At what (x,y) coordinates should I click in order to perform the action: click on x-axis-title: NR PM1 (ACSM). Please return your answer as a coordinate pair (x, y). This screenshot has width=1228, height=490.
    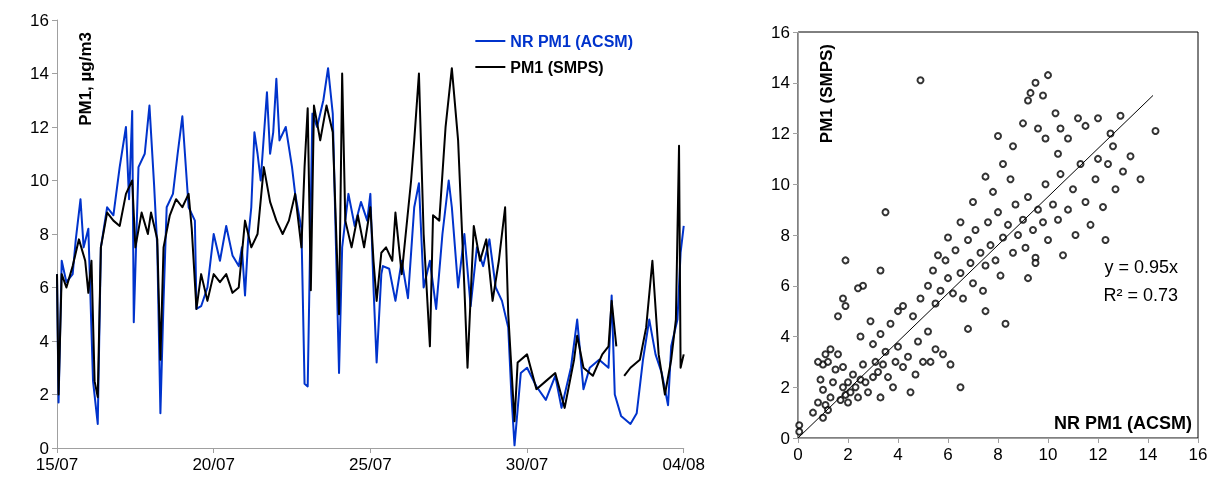
    Looking at the image, I should click on (1123, 423).